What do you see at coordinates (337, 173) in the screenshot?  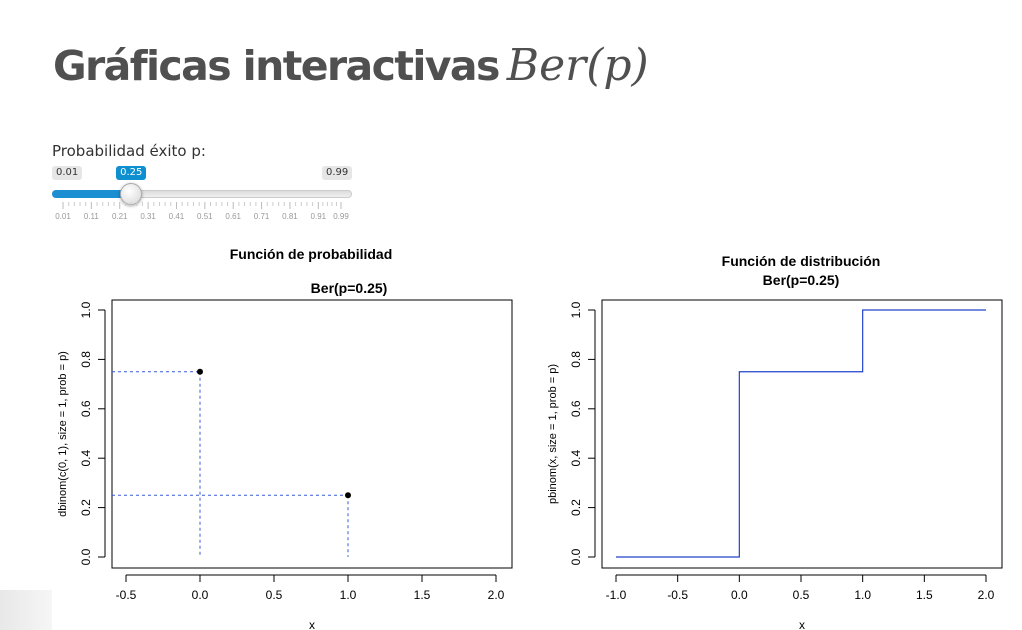 I see `slider-max-badge: 0.99` at bounding box center [337, 173].